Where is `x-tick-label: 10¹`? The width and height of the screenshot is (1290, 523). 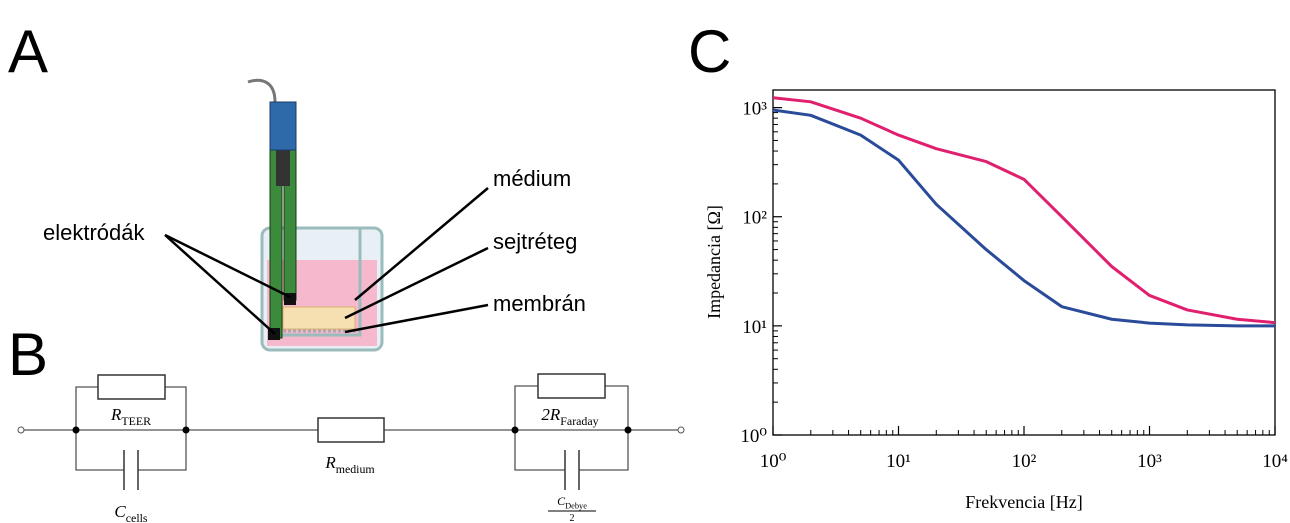
x-tick-label: 10¹ is located at coordinates (898, 461).